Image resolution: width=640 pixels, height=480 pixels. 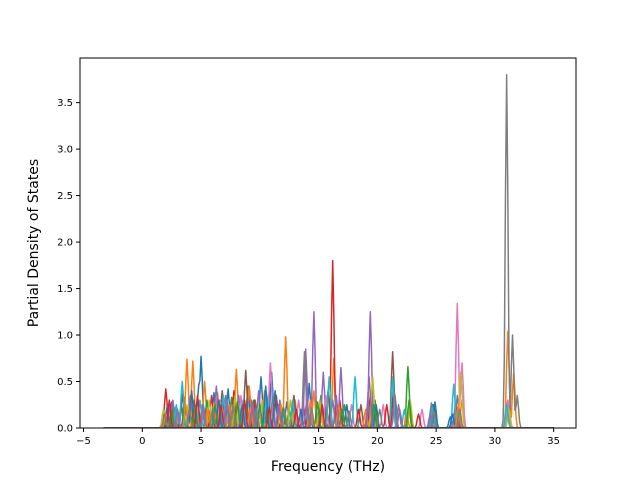 What do you see at coordinates (259, 441) in the screenshot?
I see `x-tick-label: 10` at bounding box center [259, 441].